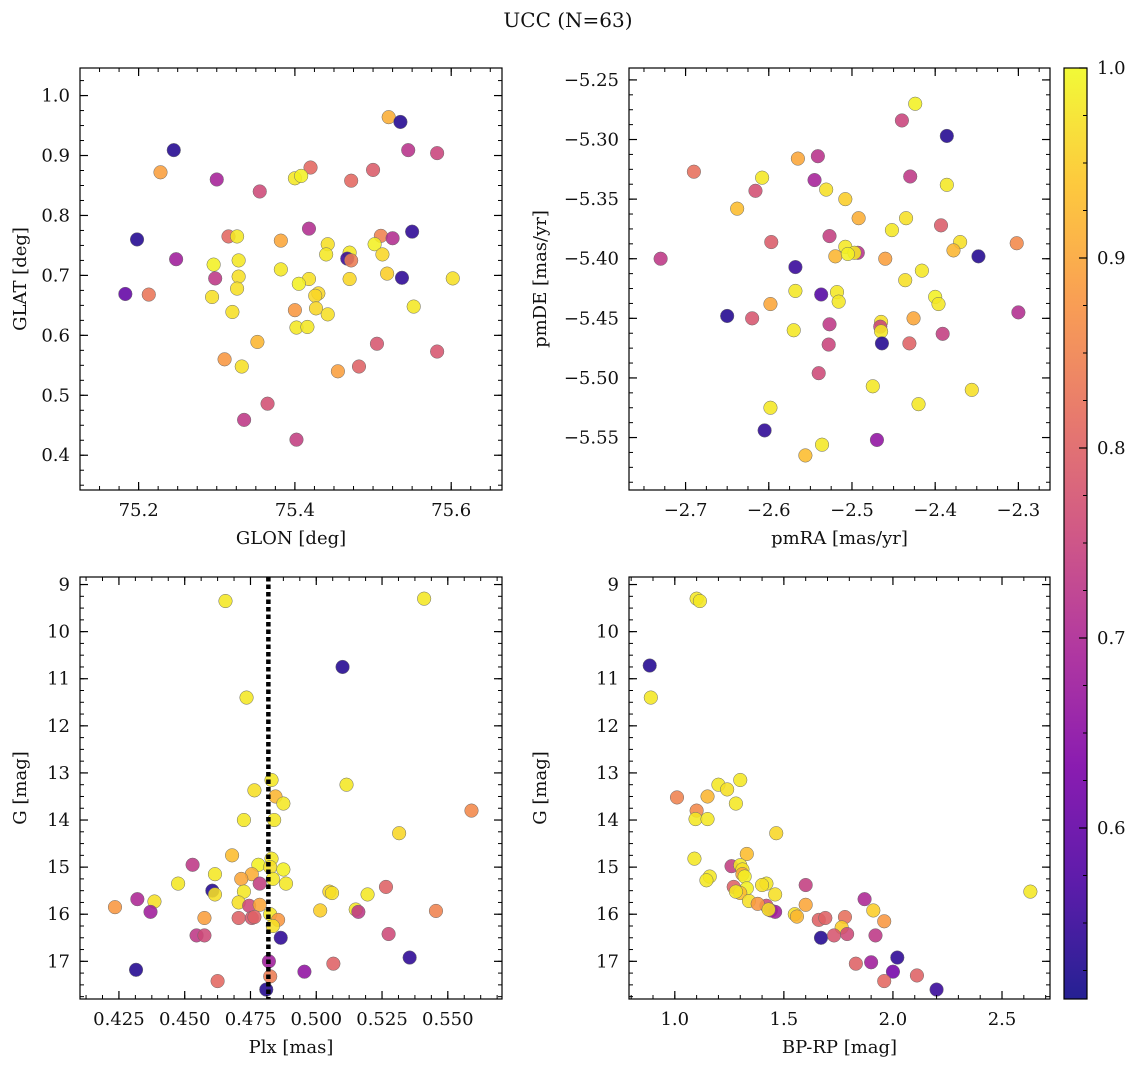  Describe the element at coordinates (1019, 510) in the screenshot. I see `x-tick-label: −2.3` at that location.